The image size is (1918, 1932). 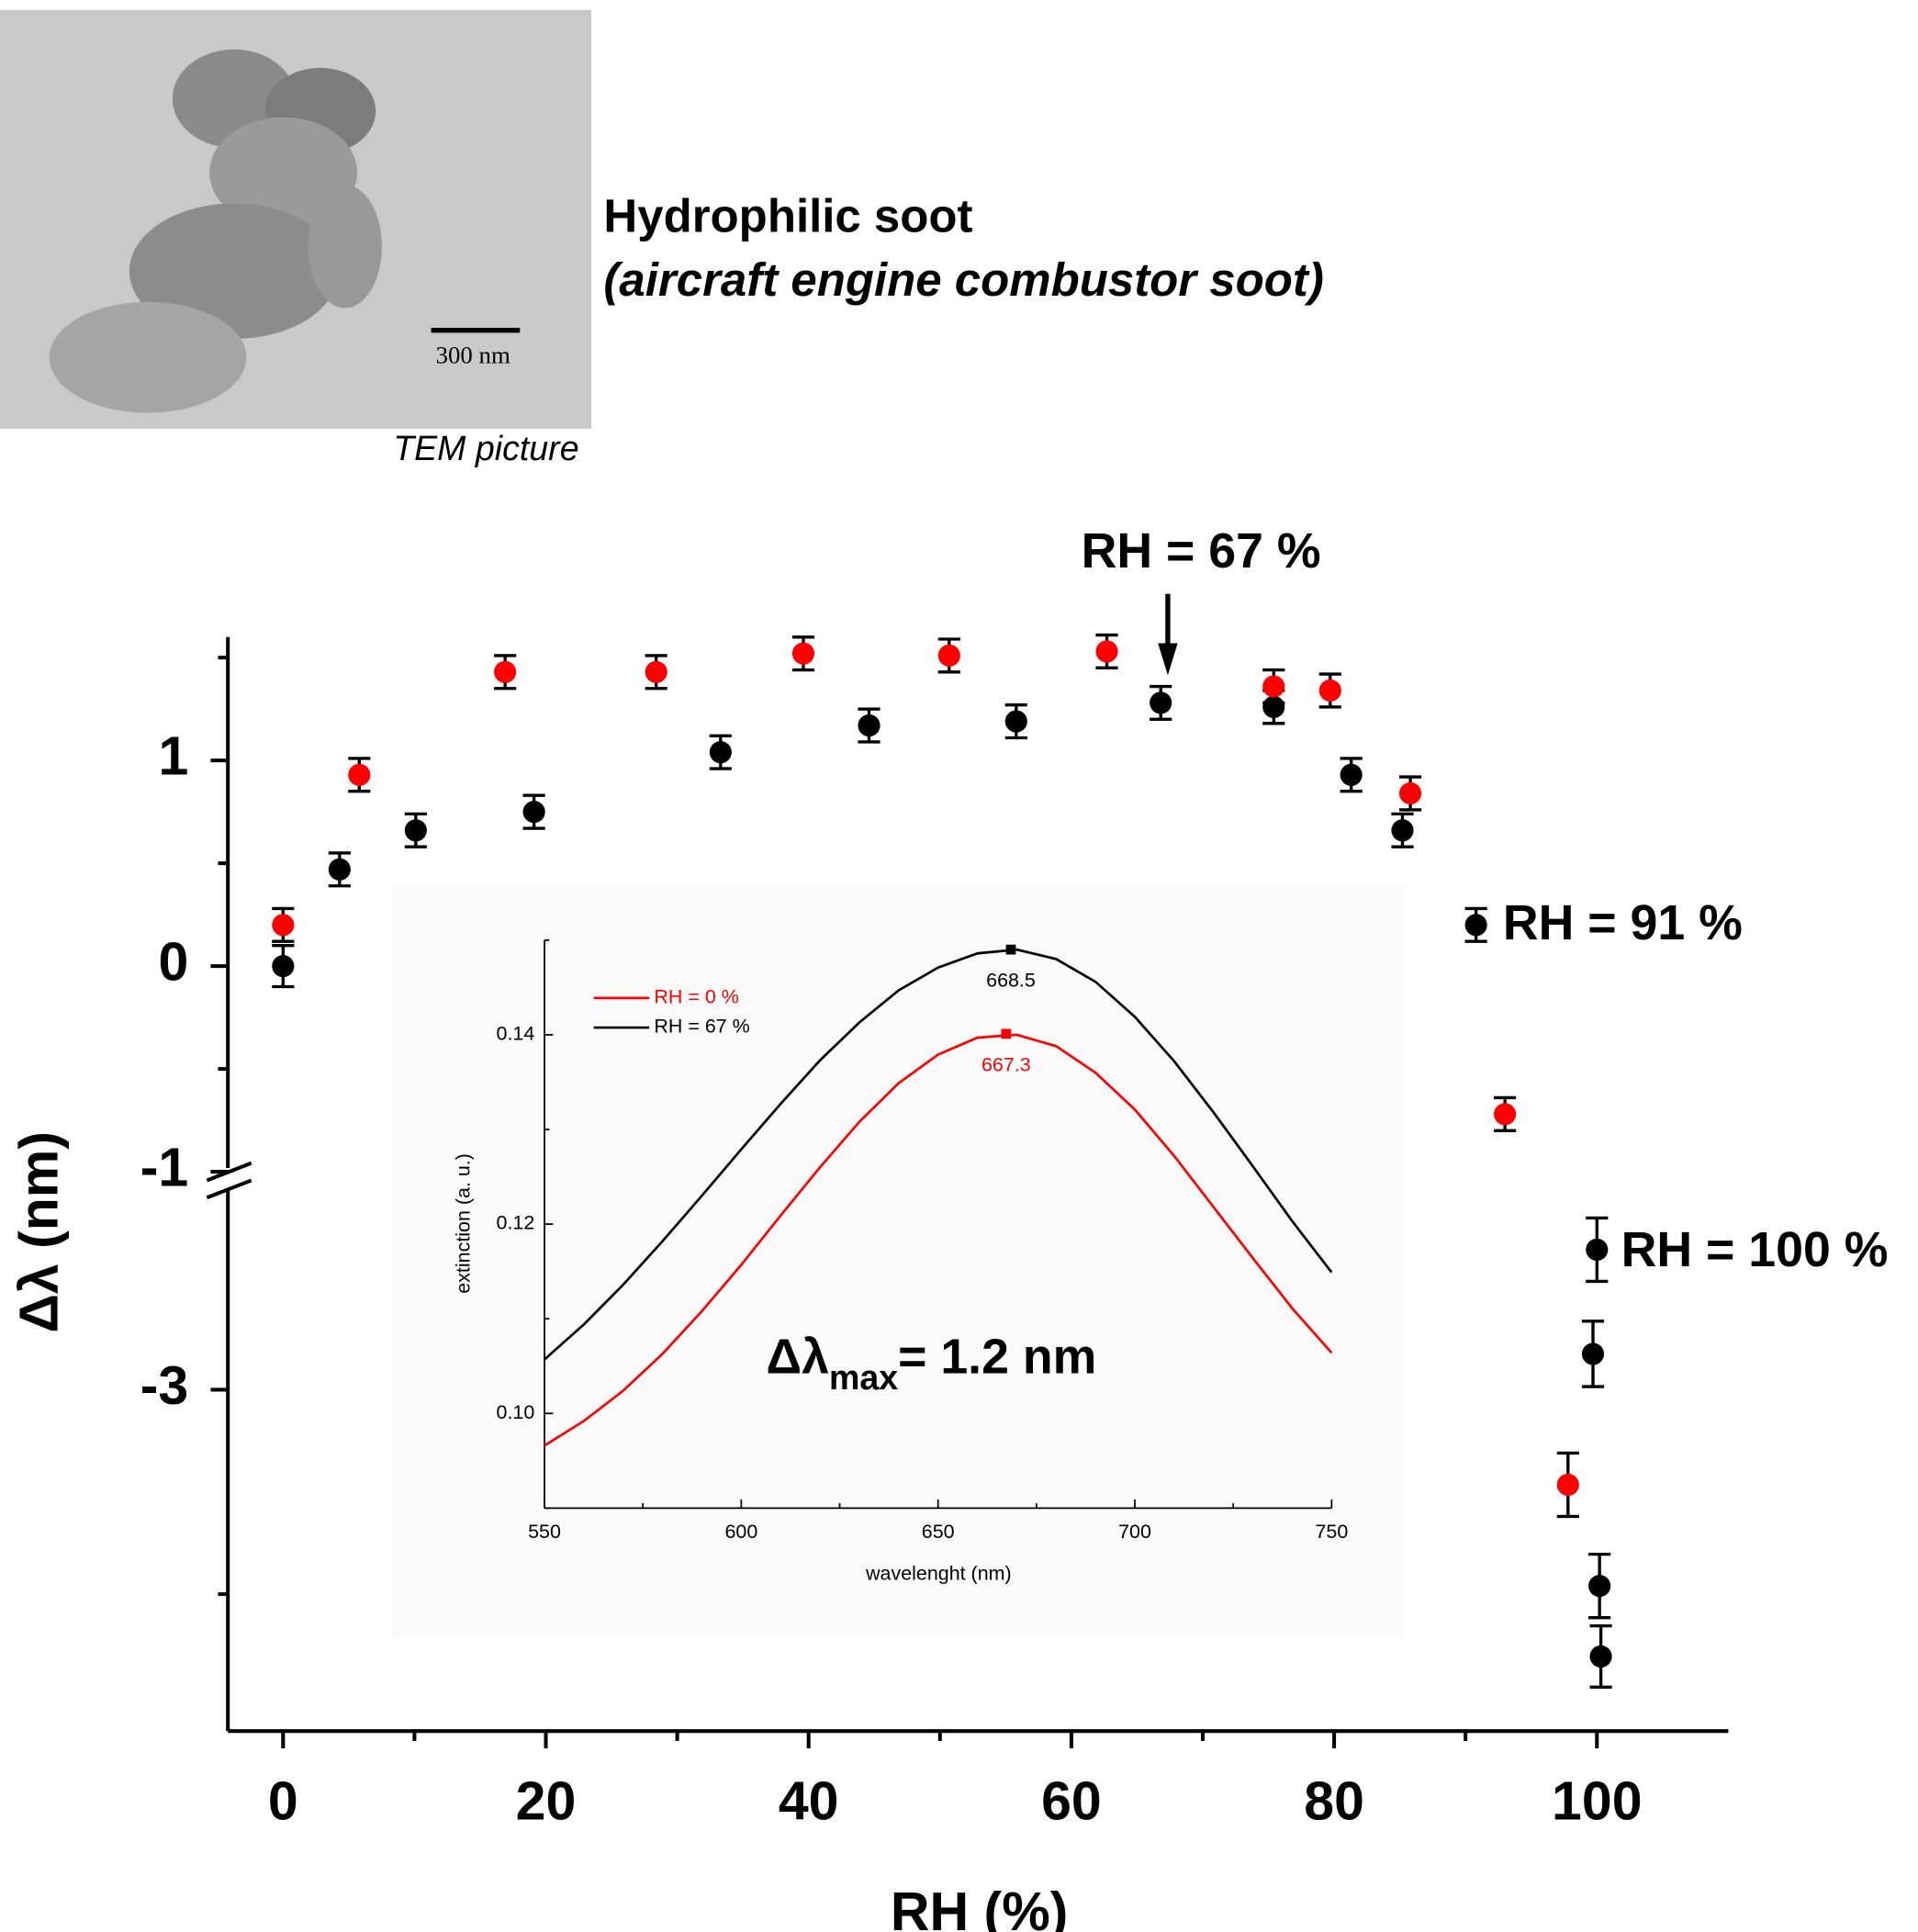 I want to click on inset-y-tick-label: 0.12, so click(x=516, y=1223).